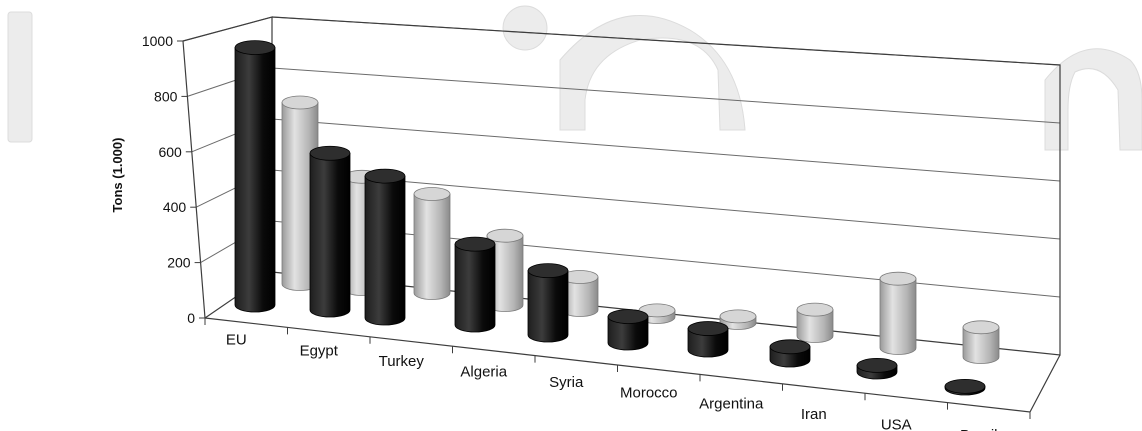 The width and height of the screenshot is (1142, 431). Describe the element at coordinates (649, 393) in the screenshot. I see `x-tick-label: Morocco` at that location.